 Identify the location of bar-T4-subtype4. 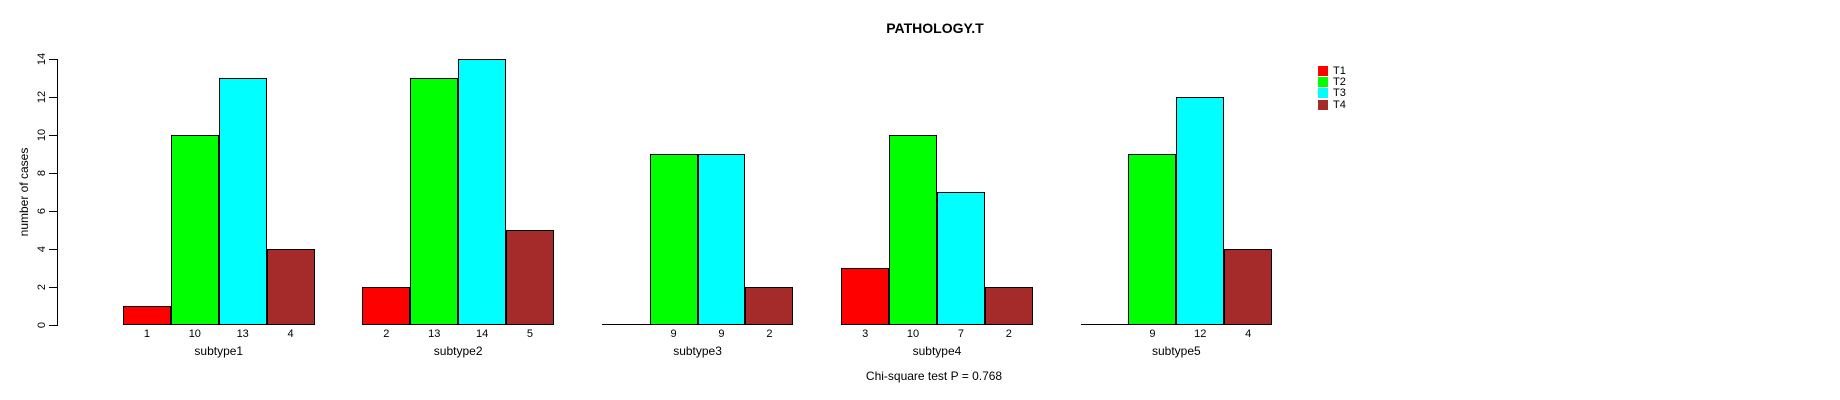
(1008, 306).